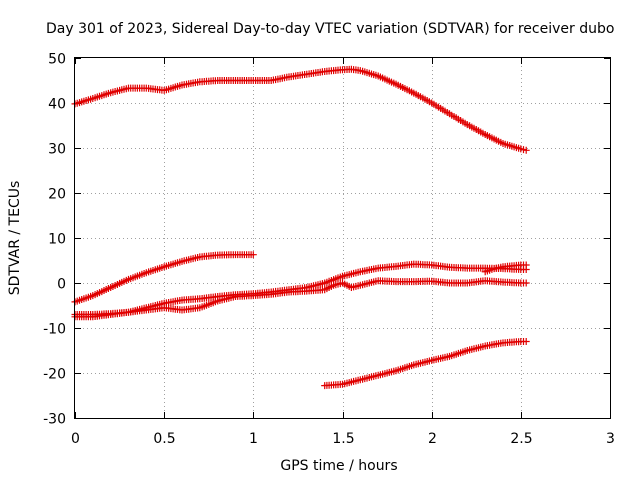 The width and height of the screenshot is (640, 480). I want to click on x-tick-label: 1, so click(253, 439).